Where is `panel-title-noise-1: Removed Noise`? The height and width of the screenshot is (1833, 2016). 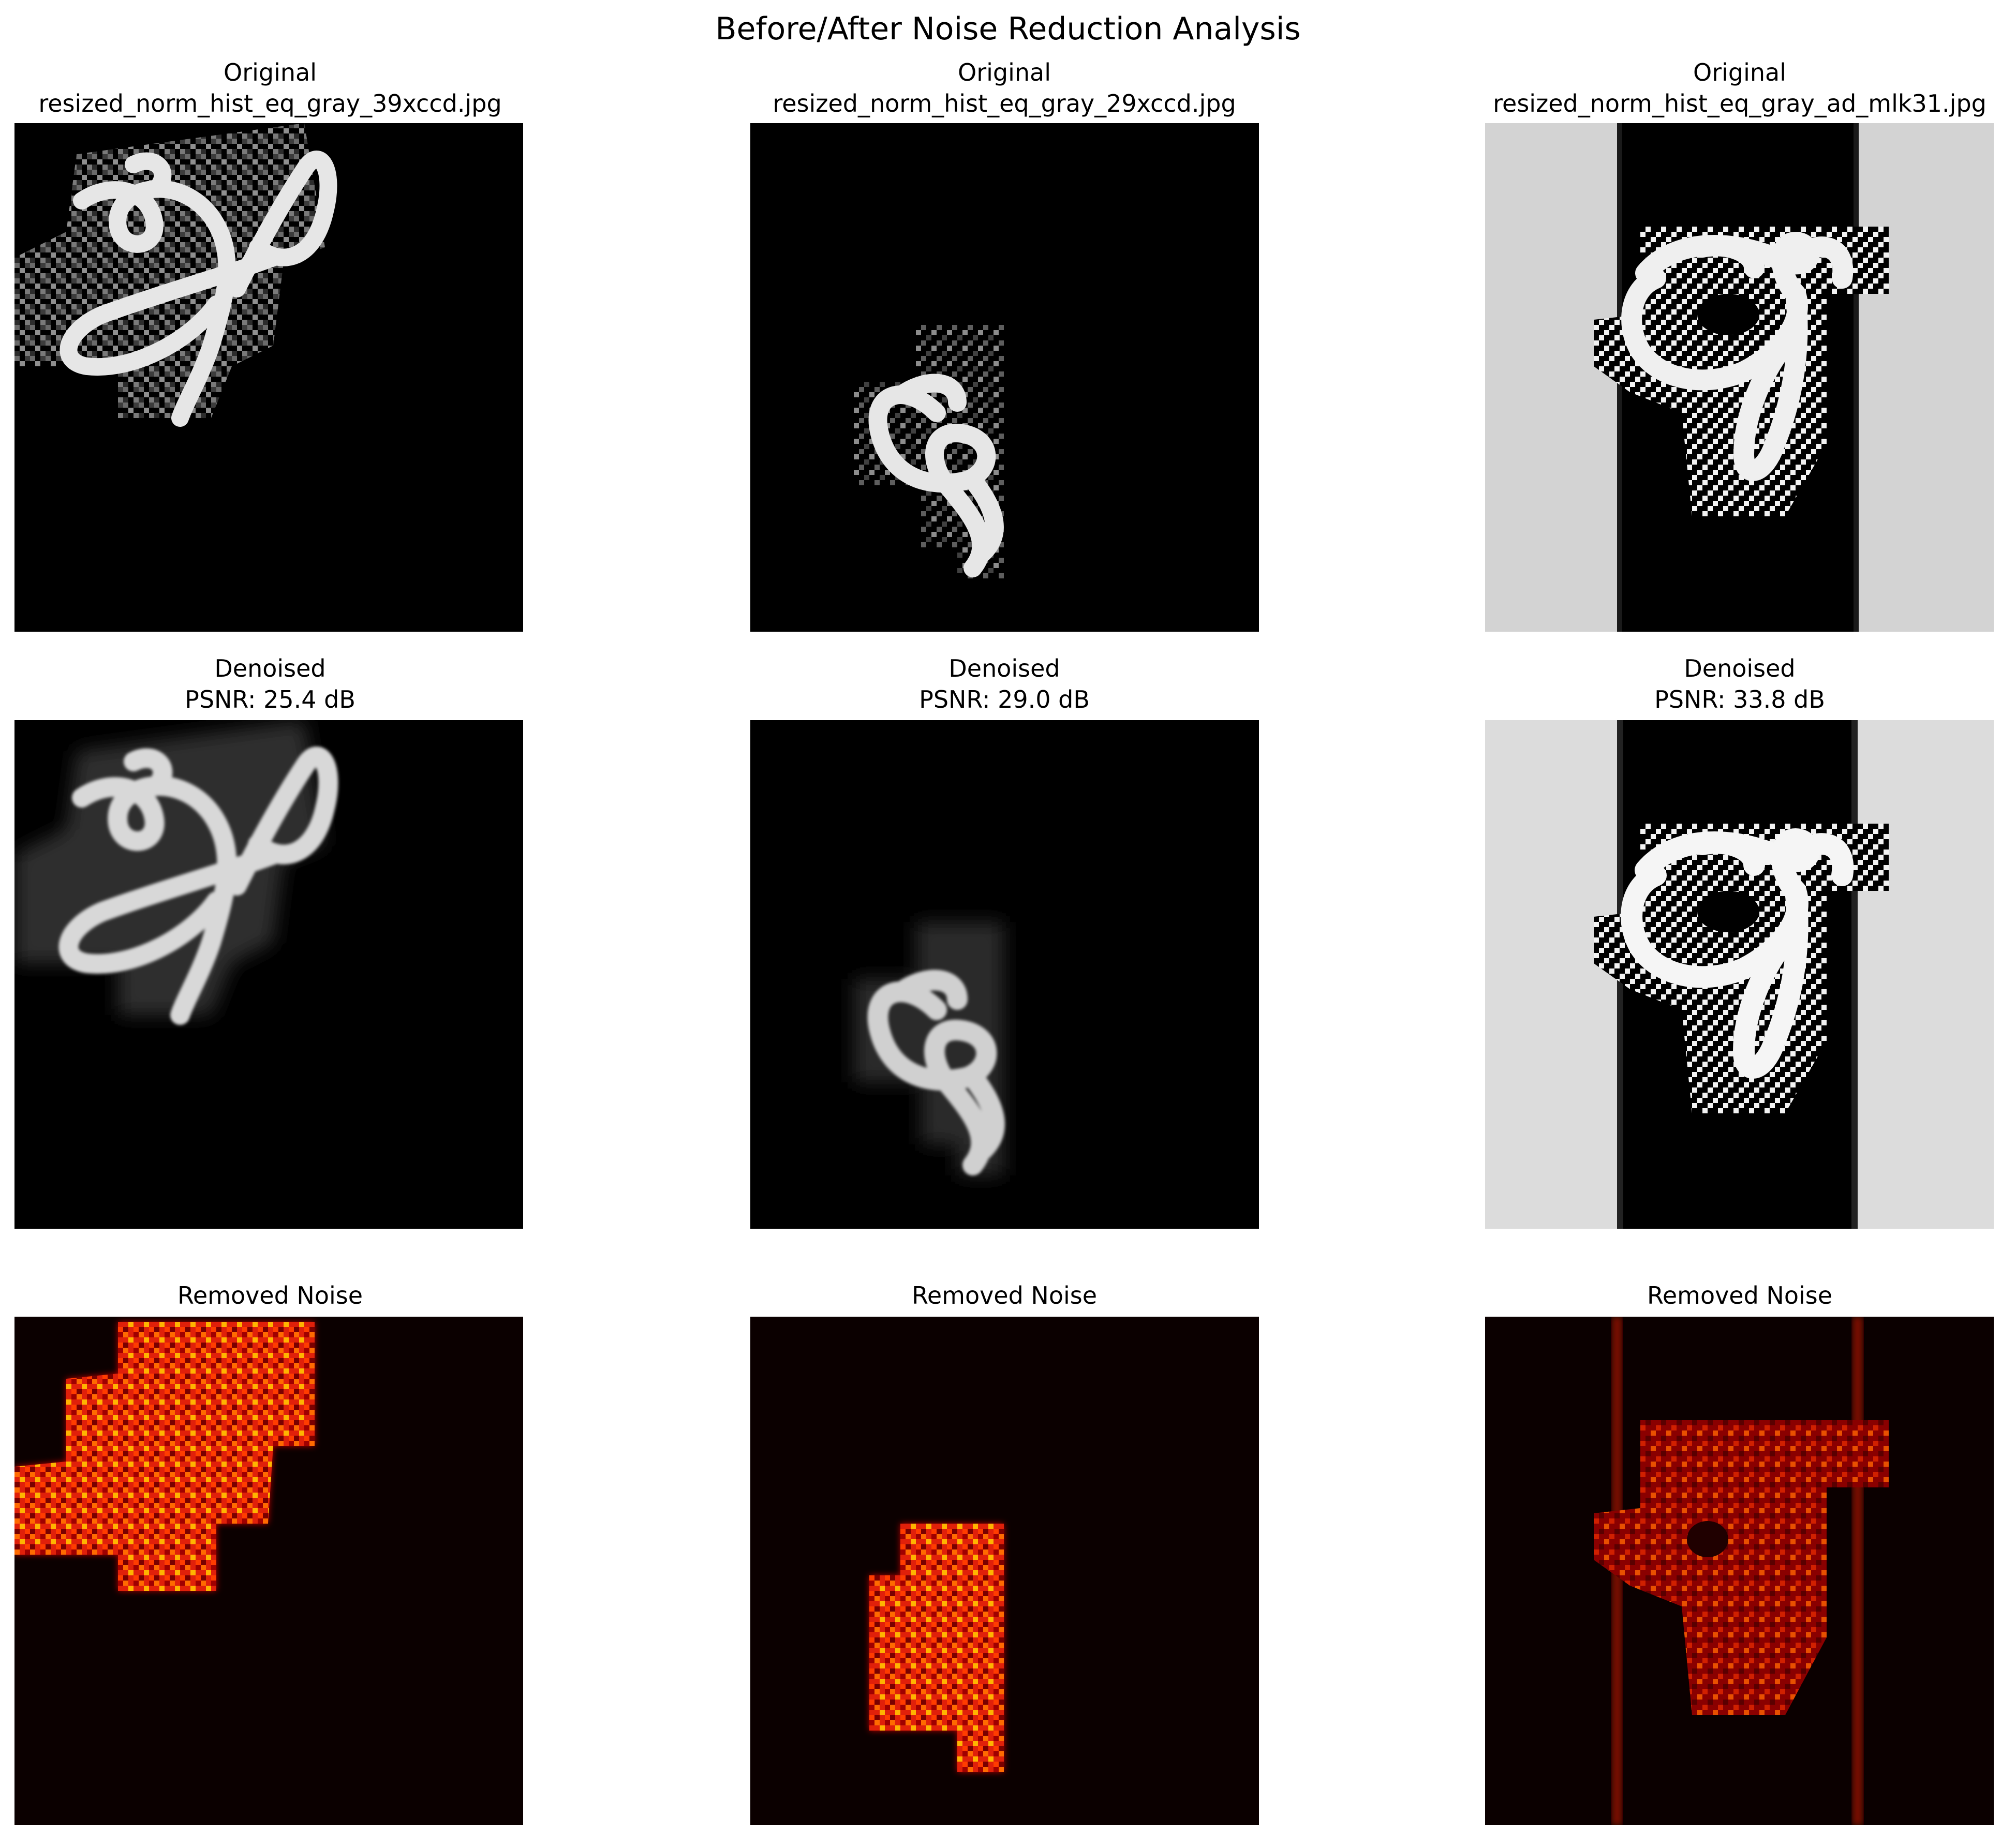 panel-title-noise-1: Removed Noise is located at coordinates (316, 1296).